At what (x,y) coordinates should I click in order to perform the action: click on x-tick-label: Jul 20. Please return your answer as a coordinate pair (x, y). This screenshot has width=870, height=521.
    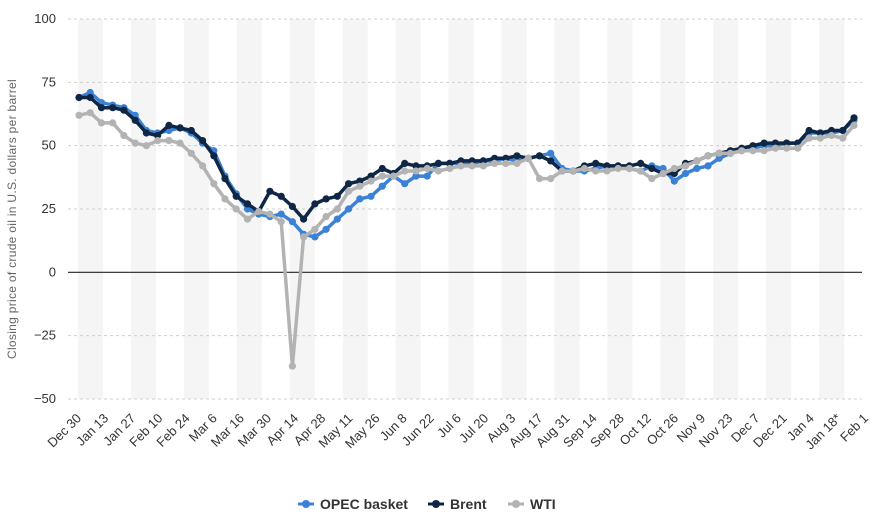
    Looking at the image, I should click on (473, 428).